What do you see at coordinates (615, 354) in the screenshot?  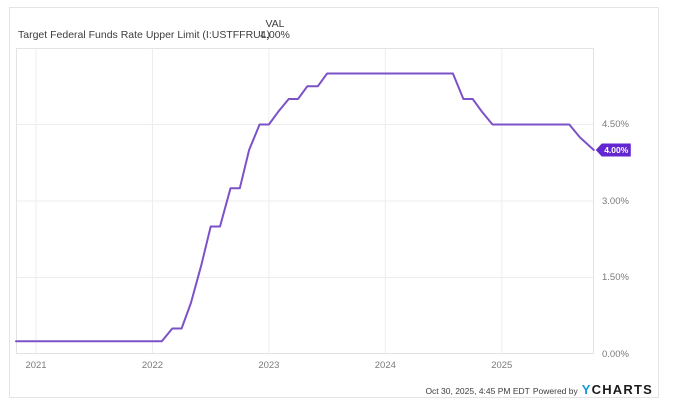 I see `y-tick-label: 0.00%` at bounding box center [615, 354].